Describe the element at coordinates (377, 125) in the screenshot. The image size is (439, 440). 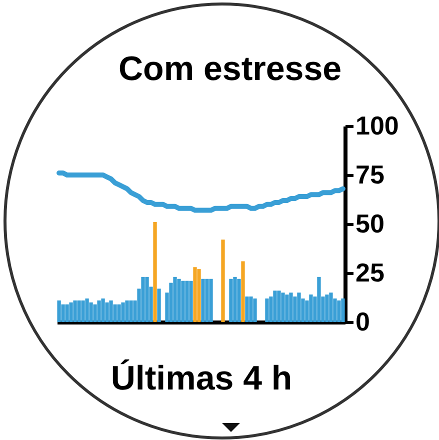
I see `y-tick-label: 100` at that location.